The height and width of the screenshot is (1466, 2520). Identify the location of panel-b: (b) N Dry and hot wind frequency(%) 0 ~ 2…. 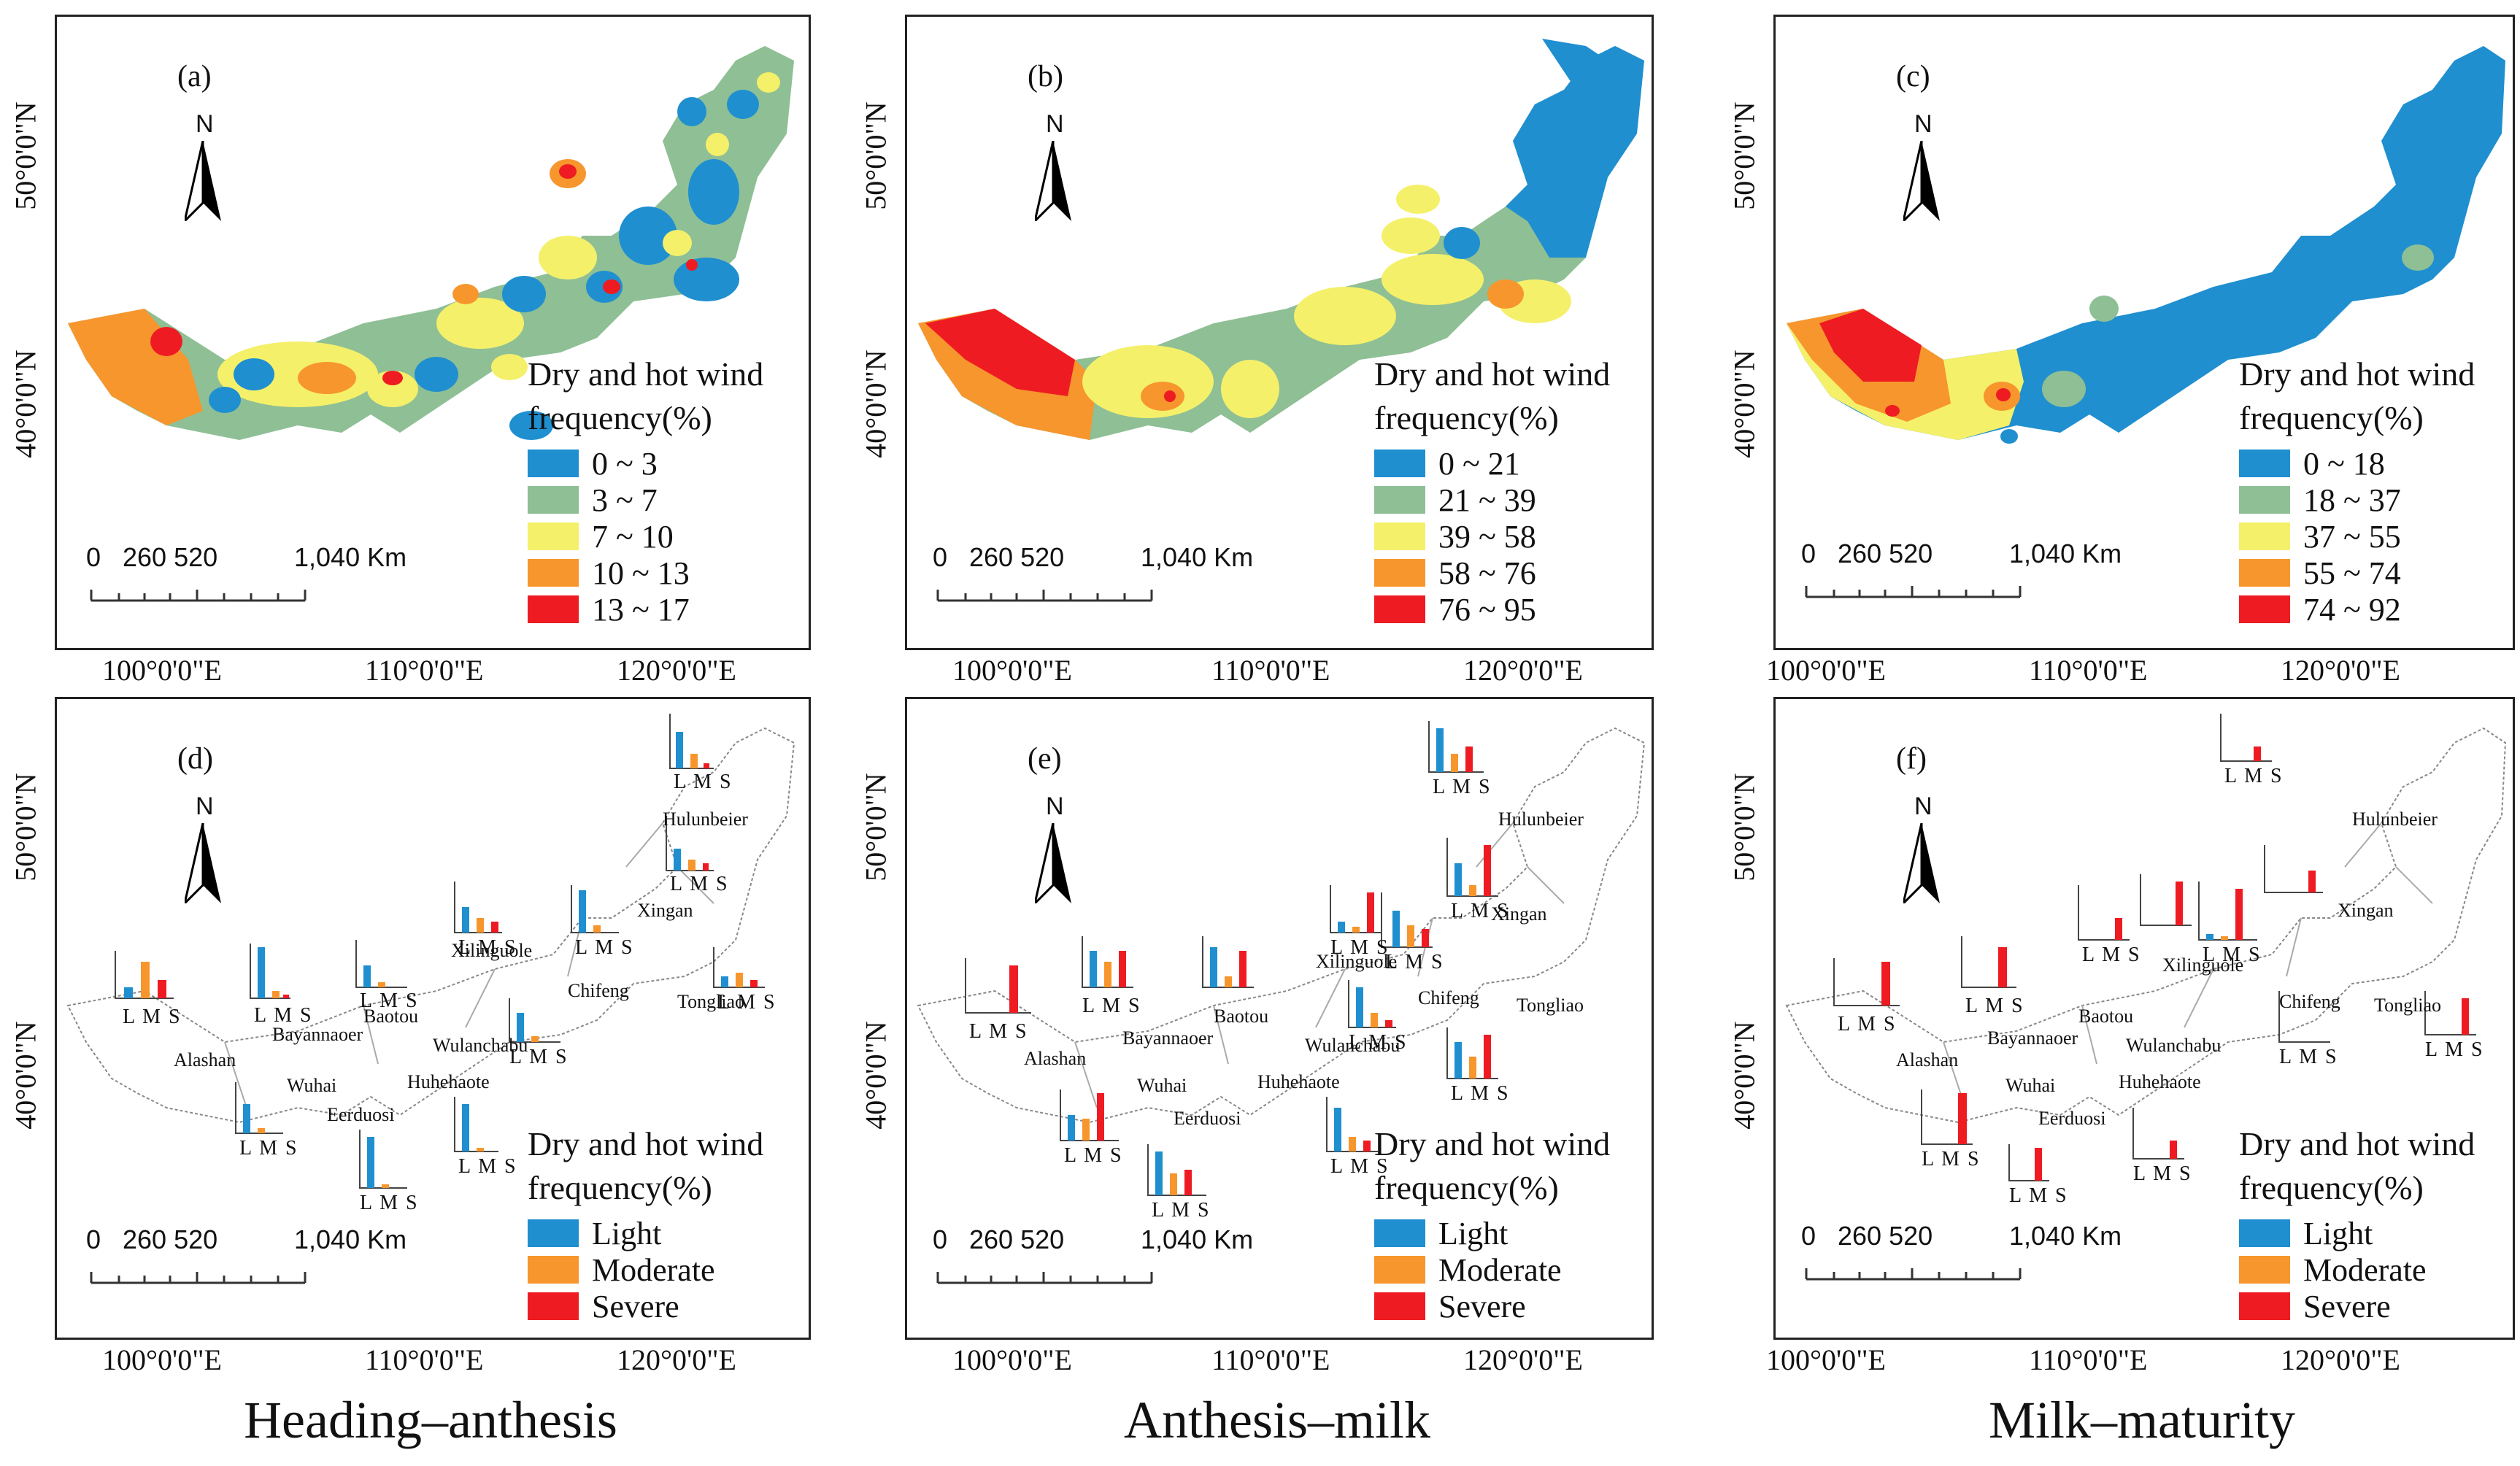
(1279, 332).